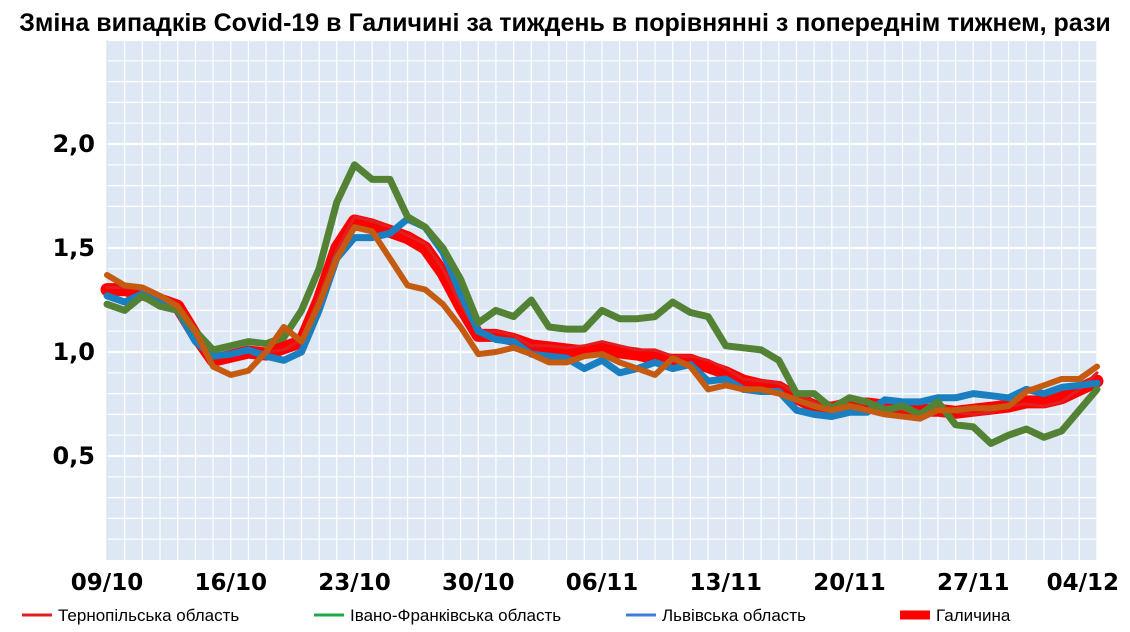  Describe the element at coordinates (73, 248) in the screenshot. I see `y-tick-label: 1,5` at that location.